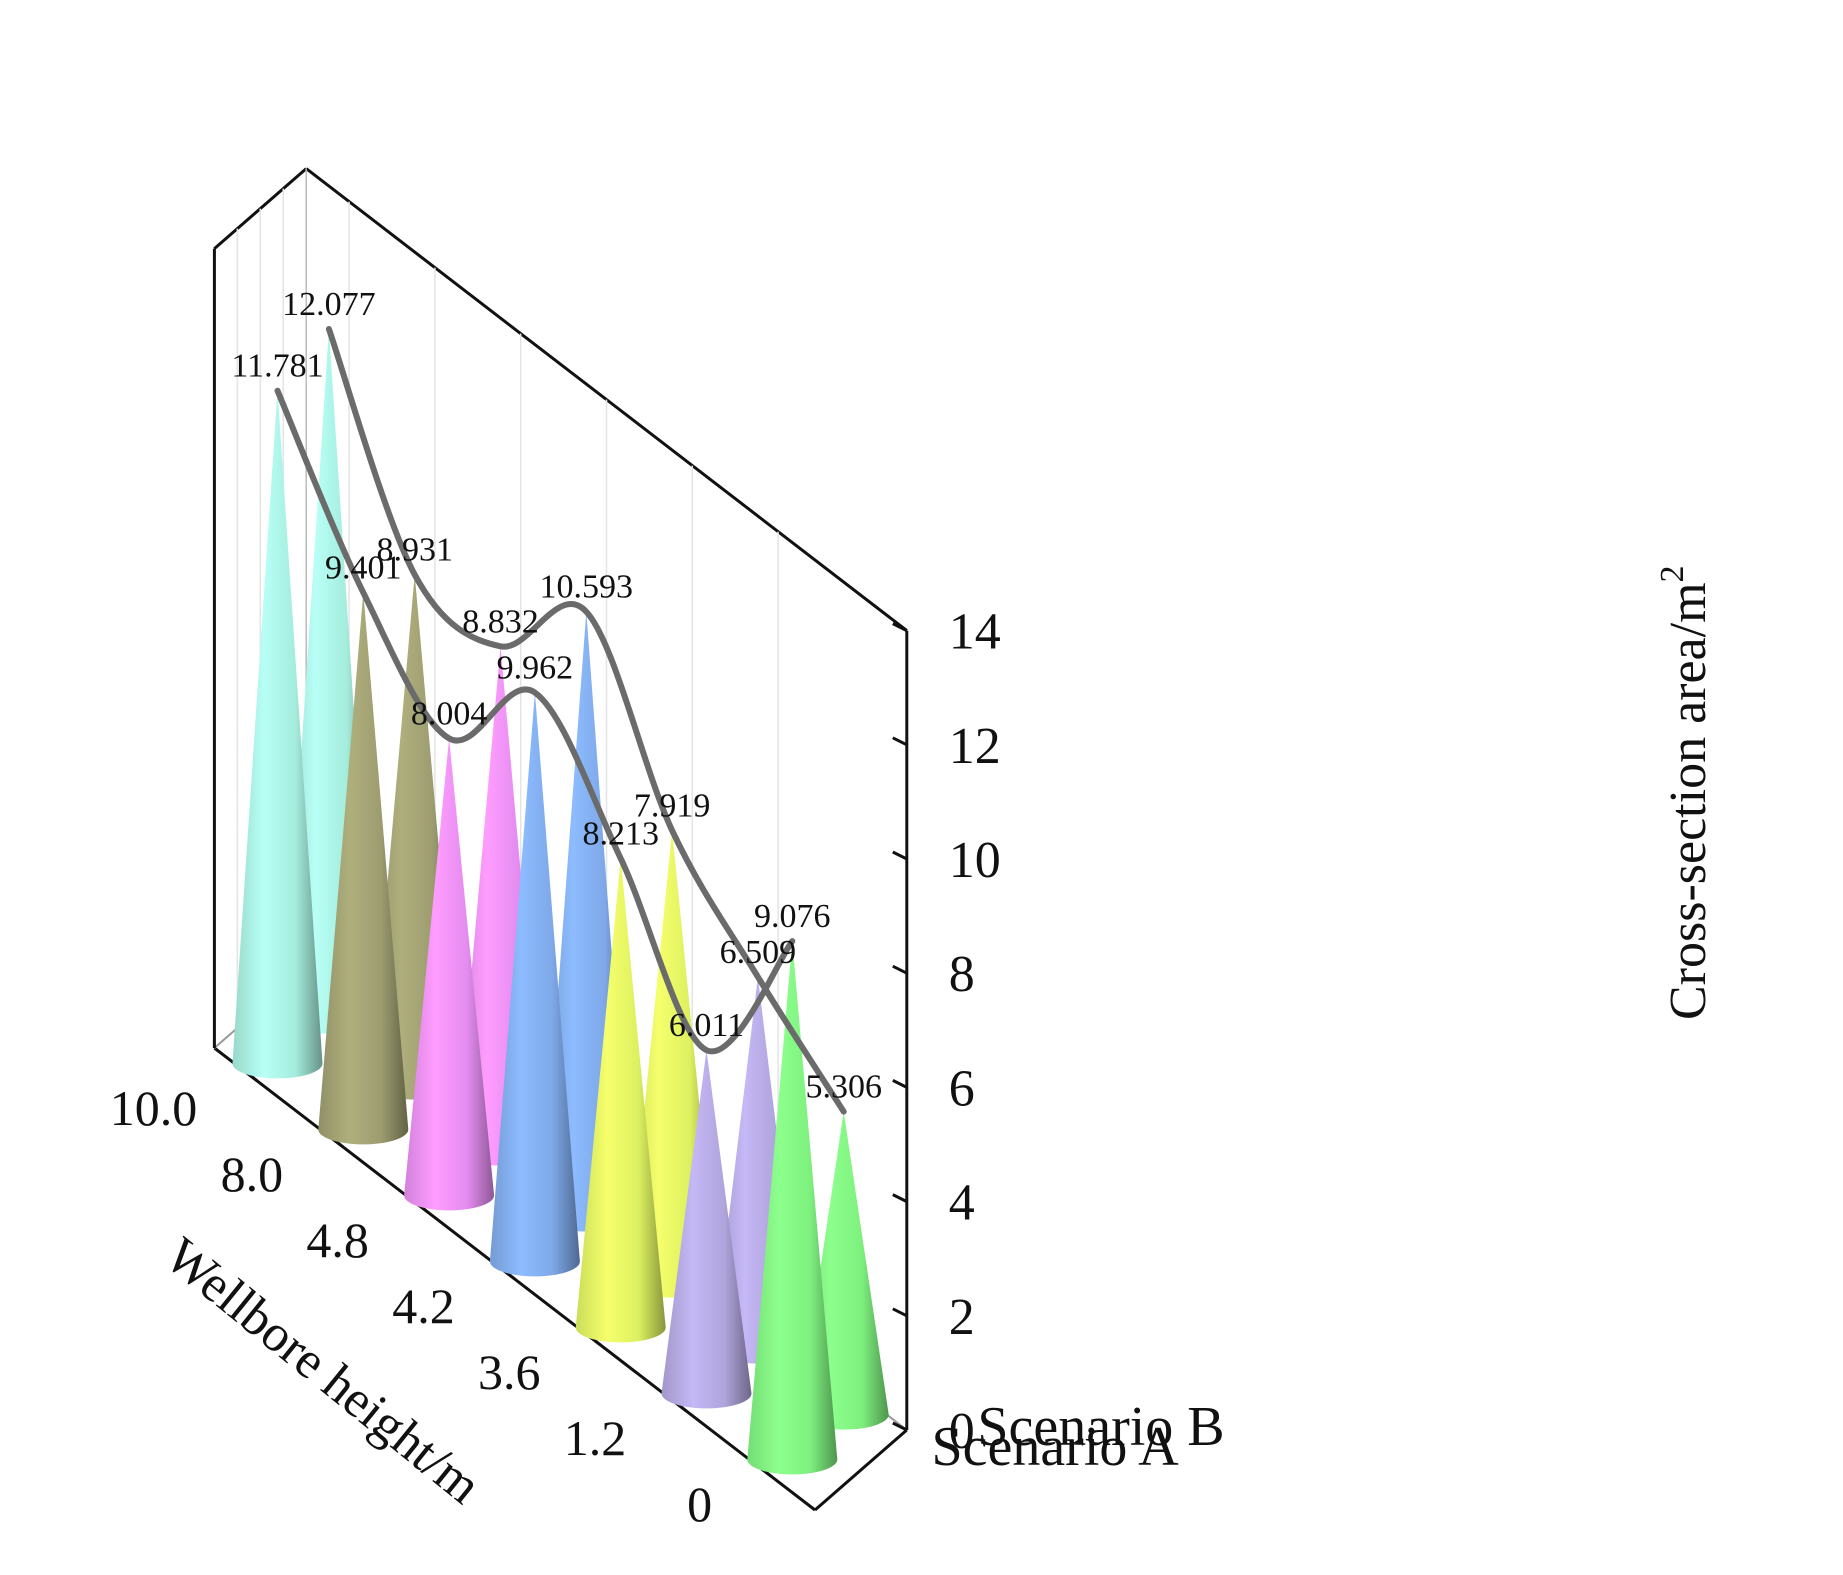 The width and height of the screenshot is (1843, 1575). I want to click on data-label: 8.832, so click(500, 621).